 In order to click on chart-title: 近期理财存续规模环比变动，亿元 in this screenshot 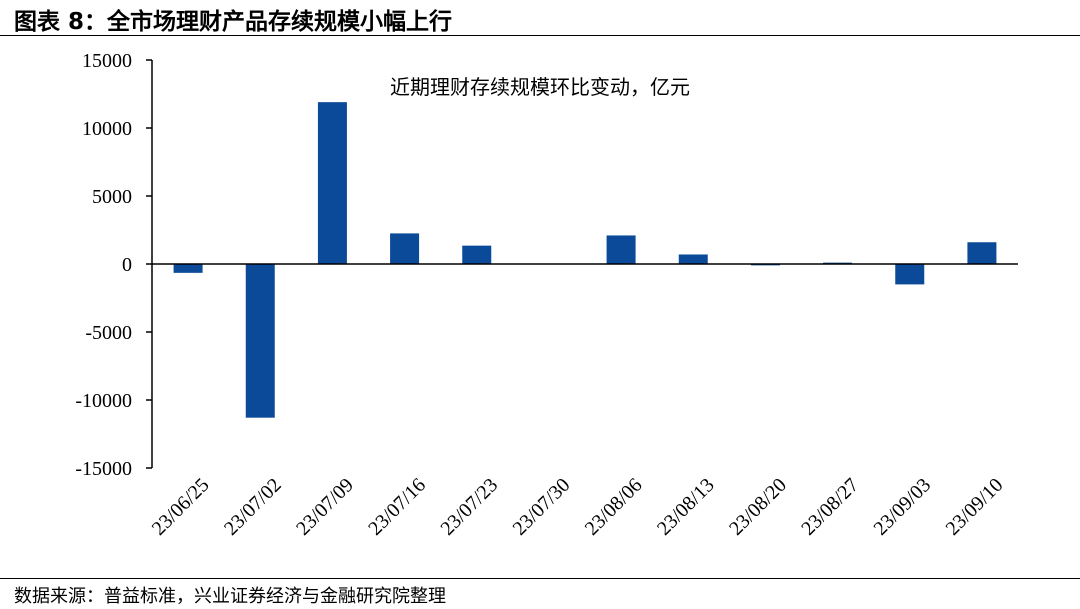, I will do `click(540, 87)`.